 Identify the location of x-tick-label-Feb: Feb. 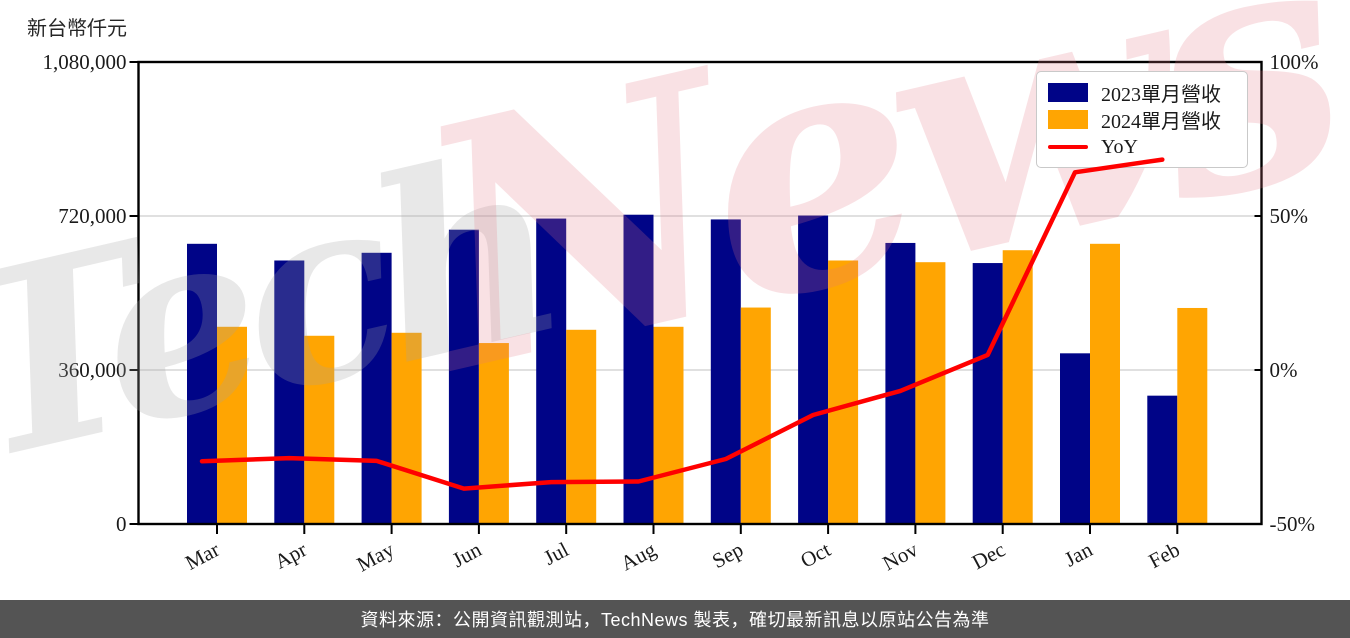
(1164, 555).